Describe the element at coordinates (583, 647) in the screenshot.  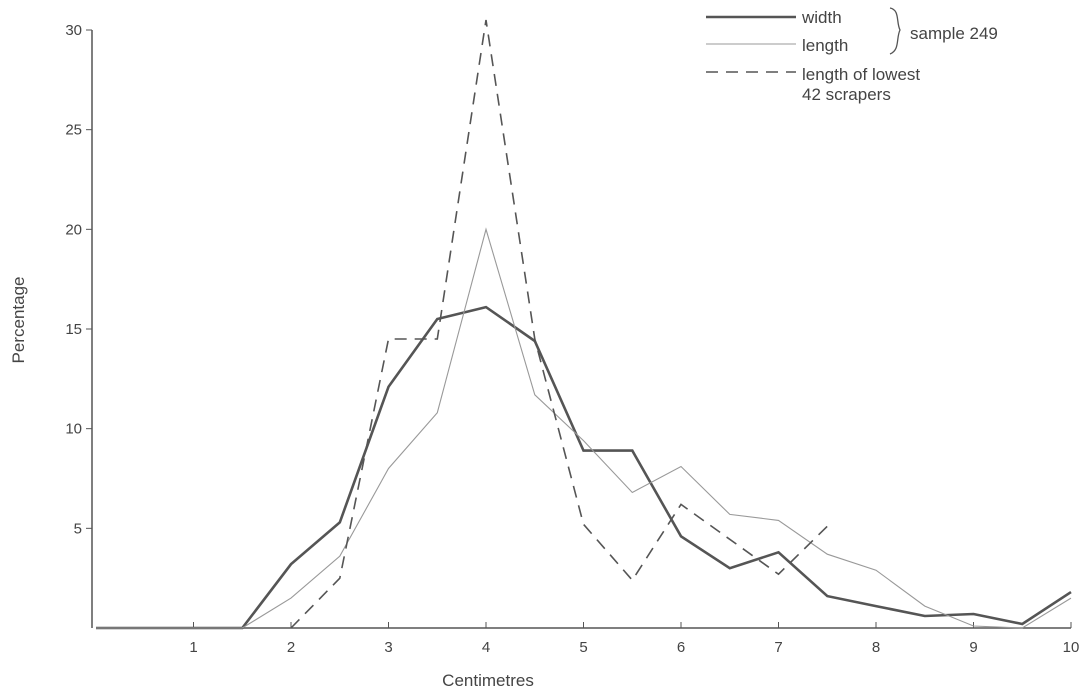
I see `x-tick-label: 5` at that location.